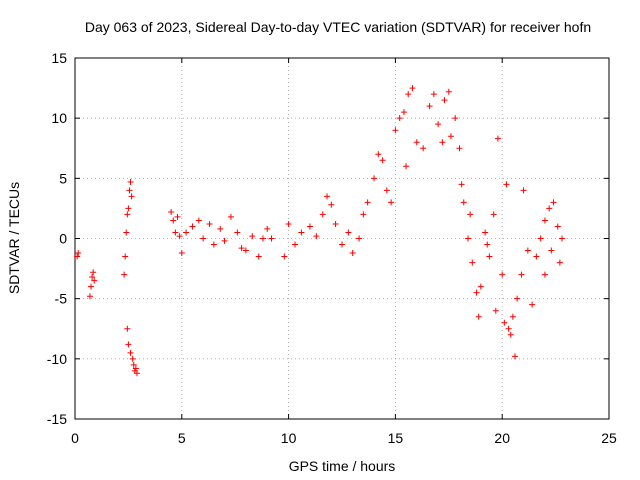 The width and height of the screenshot is (640, 480). I want to click on x-tick-label: 20, so click(502, 438).